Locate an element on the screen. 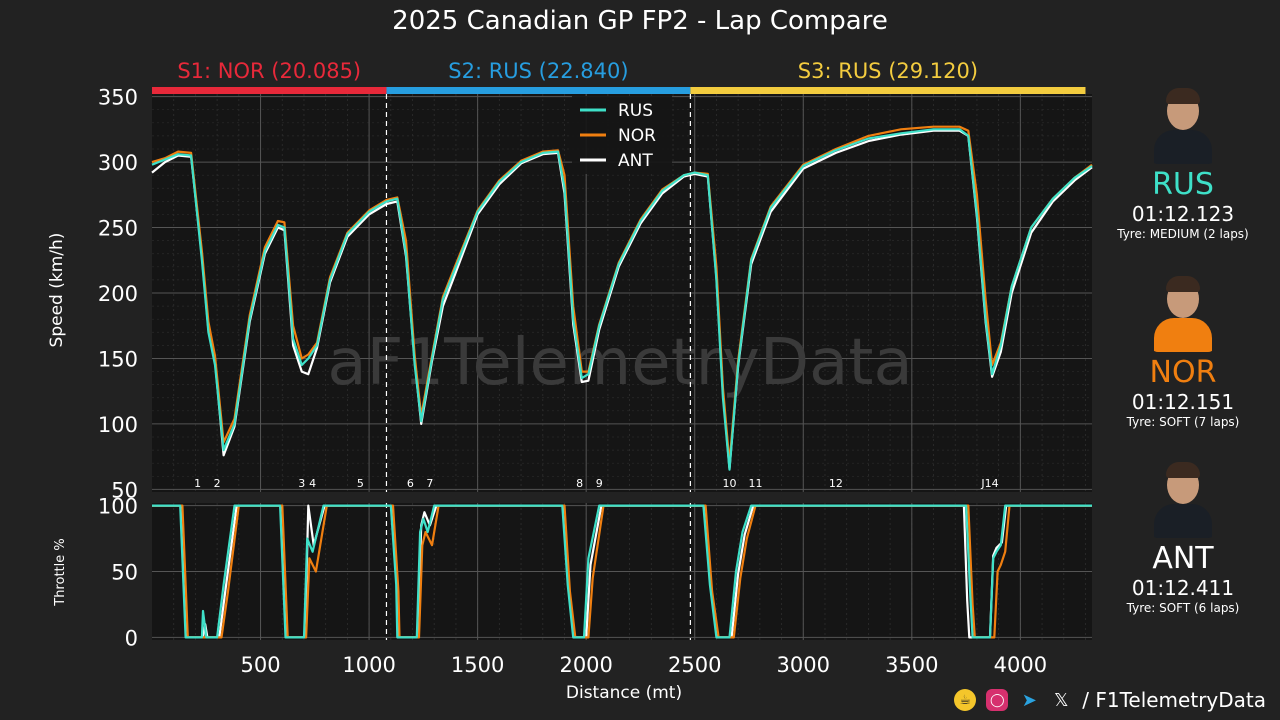 The height and width of the screenshot is (720, 1280). driver-laptime-ant: 01:12.411 is located at coordinates (1183, 588).